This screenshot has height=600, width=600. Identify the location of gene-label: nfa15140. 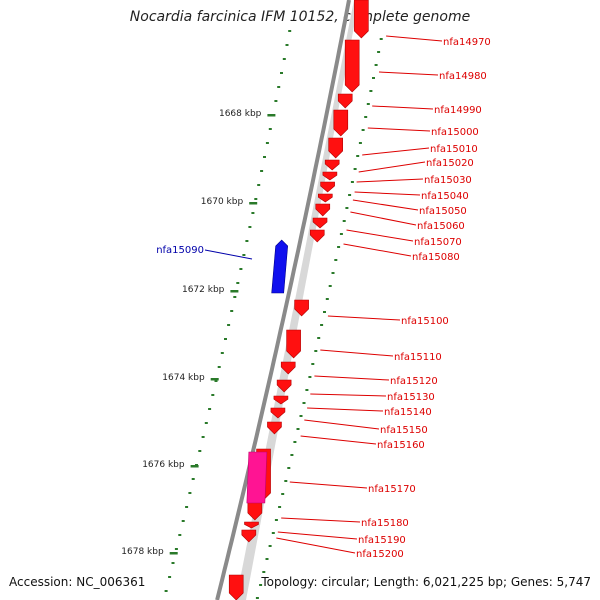
(408, 412).